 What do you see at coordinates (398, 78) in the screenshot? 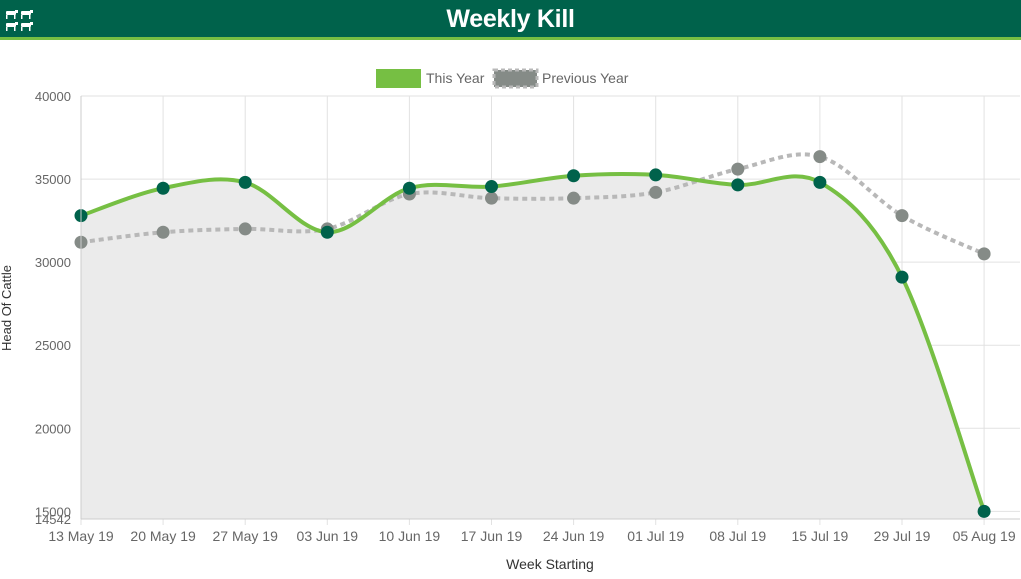
I see `legend-swatch-this-year` at bounding box center [398, 78].